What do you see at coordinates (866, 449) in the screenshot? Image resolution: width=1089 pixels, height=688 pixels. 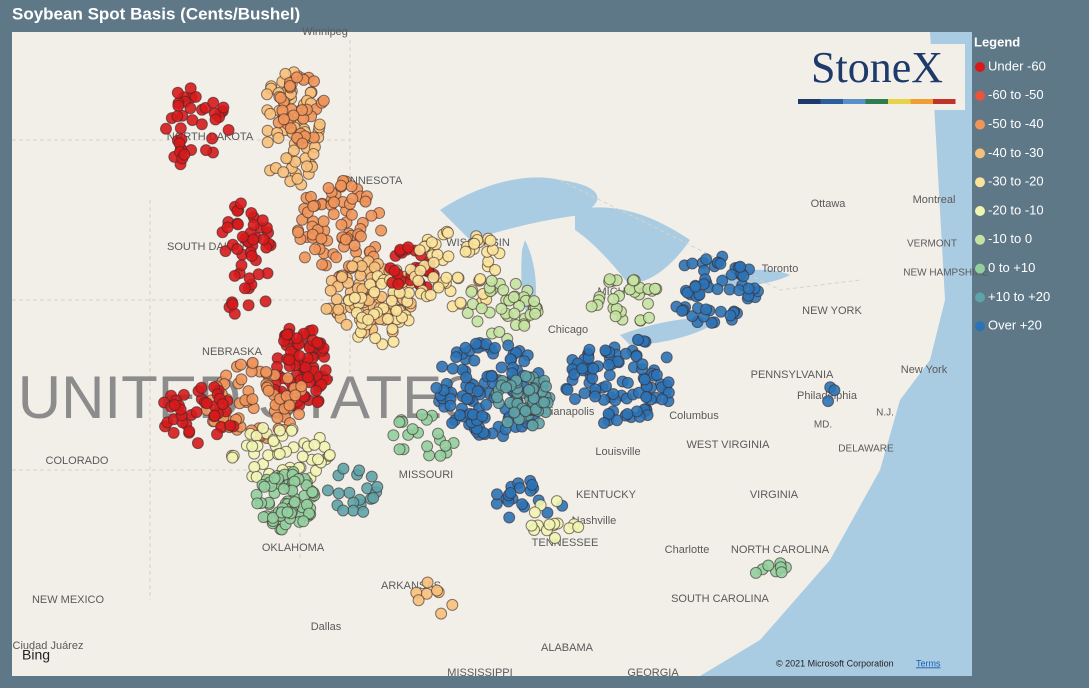 I see `place-label: DELAWARE` at bounding box center [866, 449].